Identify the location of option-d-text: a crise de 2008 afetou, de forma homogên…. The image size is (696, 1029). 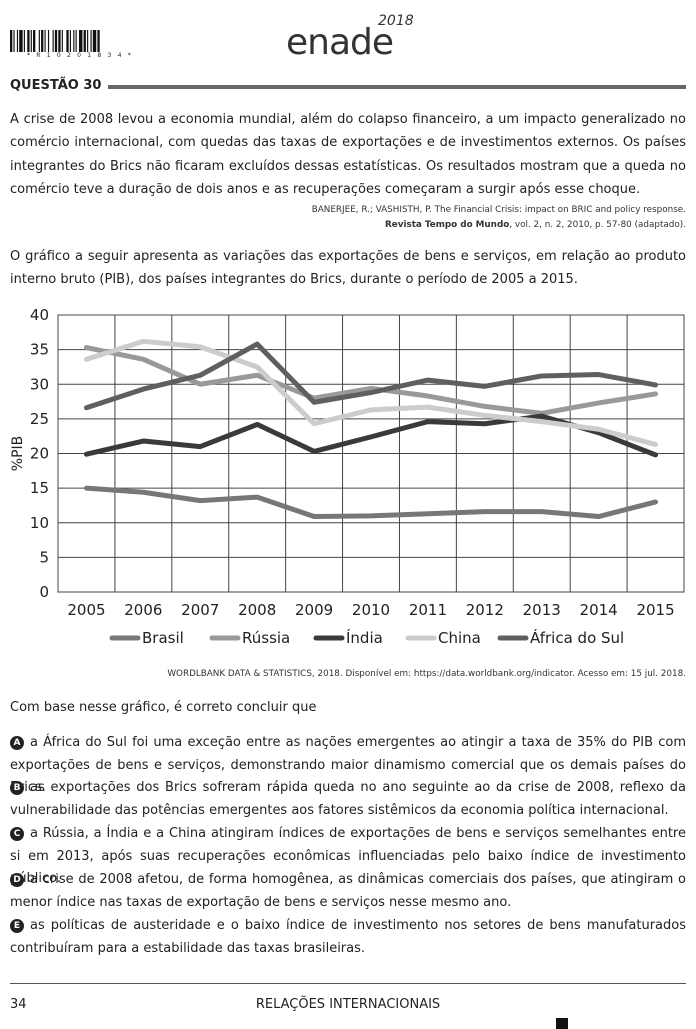
(348, 891).